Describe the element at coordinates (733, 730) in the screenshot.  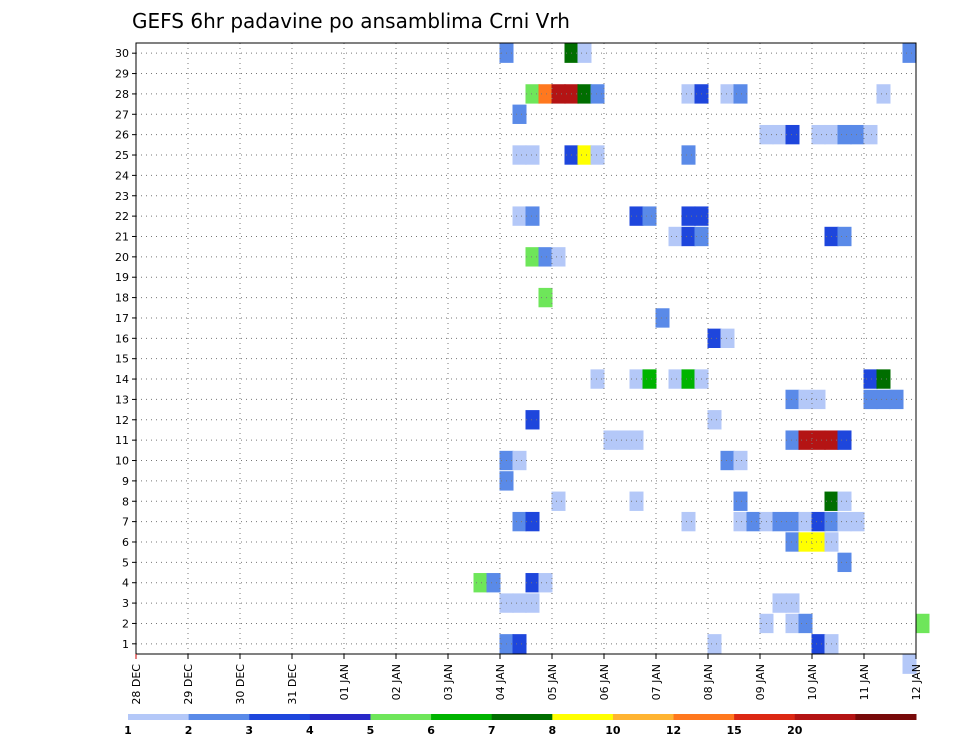
I see `colorbar-label: 15` at that location.